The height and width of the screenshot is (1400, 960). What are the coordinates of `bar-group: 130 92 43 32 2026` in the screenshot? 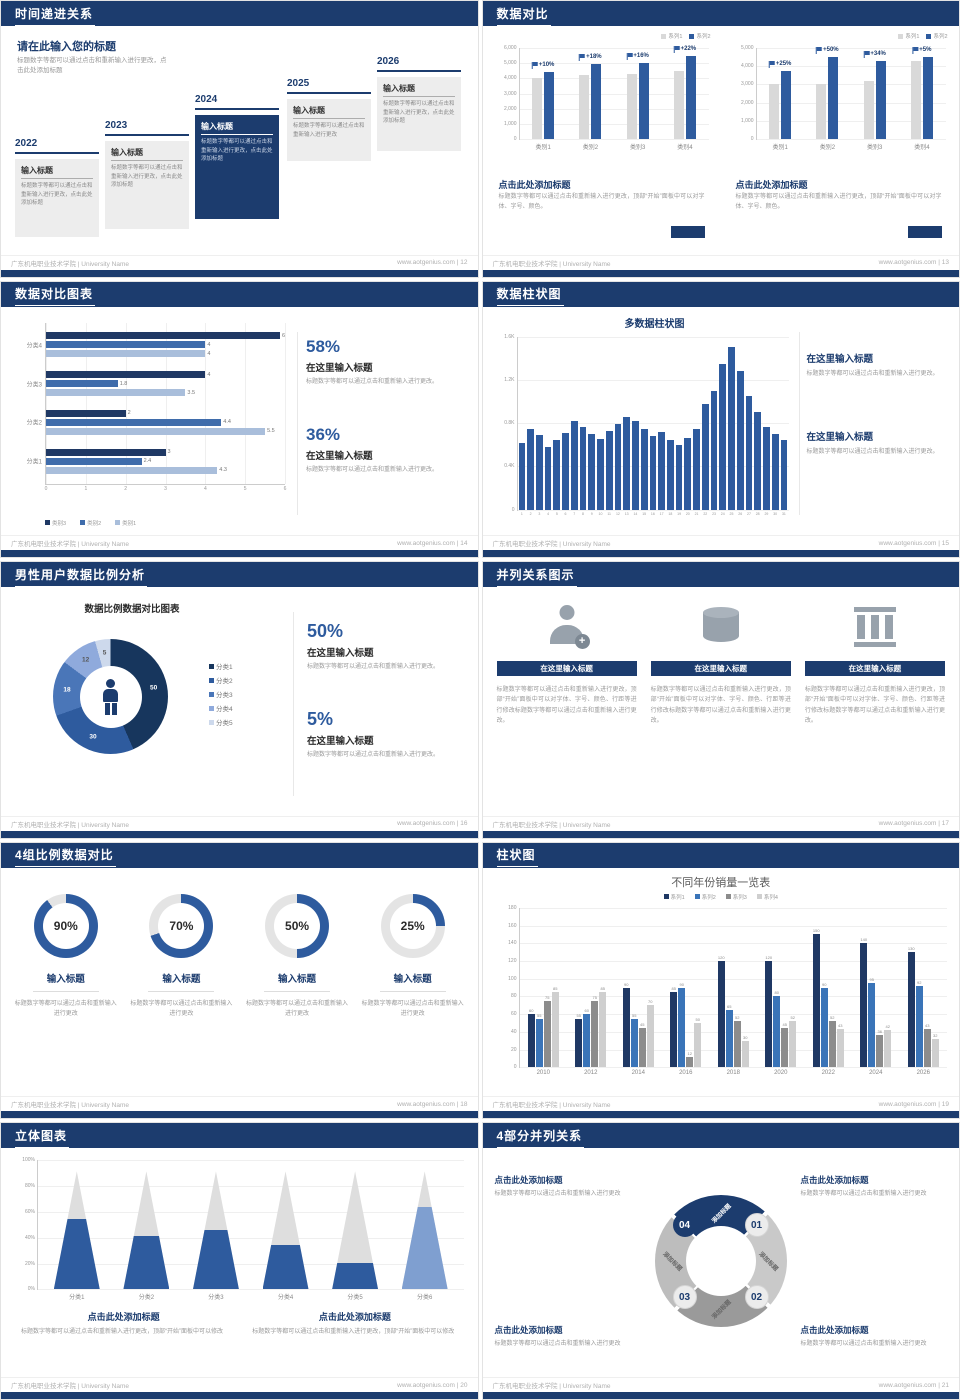 It's located at (923, 992).